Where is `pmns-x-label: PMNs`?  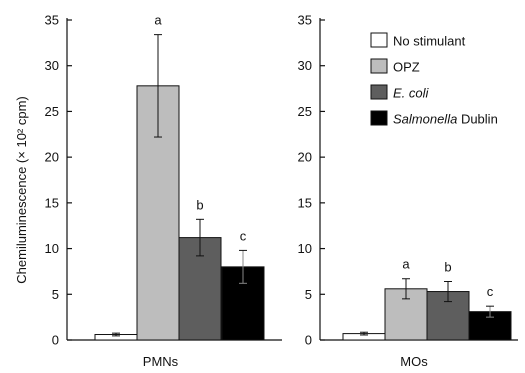 pmns-x-label: PMNs is located at coordinates (161, 361).